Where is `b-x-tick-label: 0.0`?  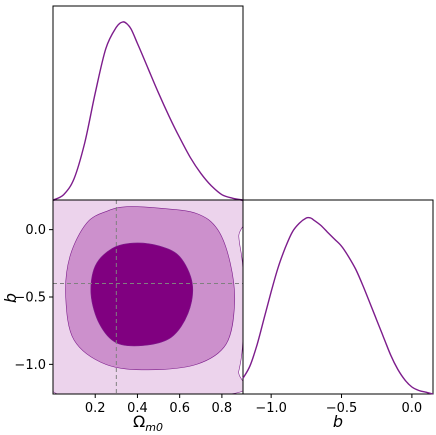
b-x-tick-label: 0.0 is located at coordinates (412, 408).